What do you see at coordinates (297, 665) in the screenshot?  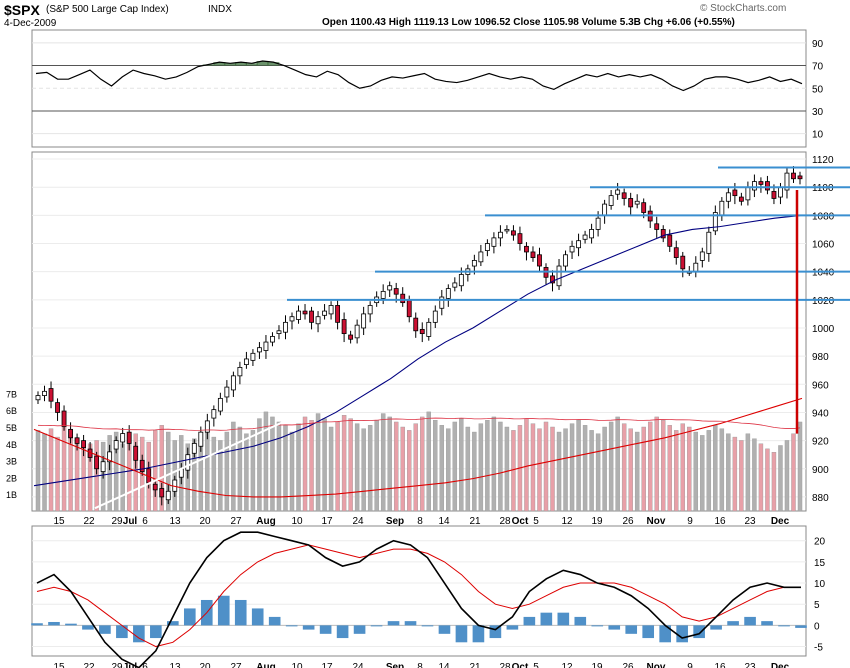 I see `x-axis-label: 10` at bounding box center [297, 665].